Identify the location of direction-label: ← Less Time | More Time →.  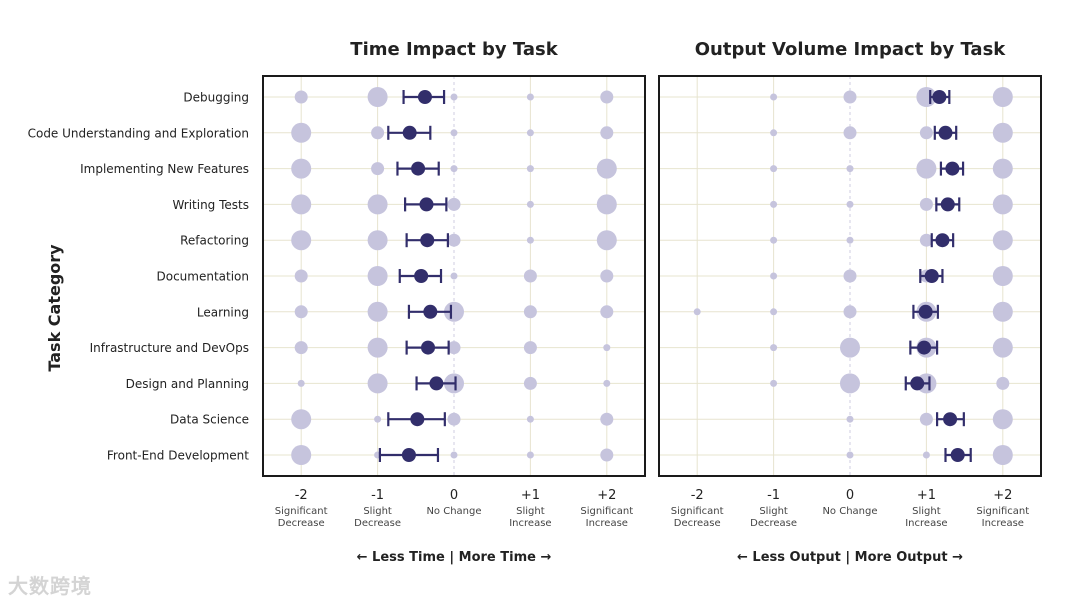
(454, 557).